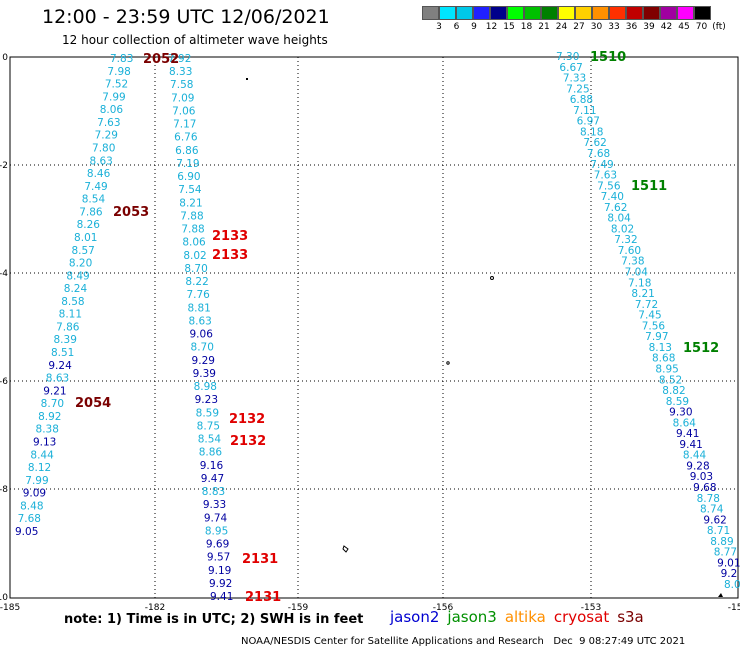 The width and height of the screenshot is (740, 650). What do you see at coordinates (95, 187) in the screenshot?
I see `wave-height-value: 7.49` at bounding box center [95, 187].